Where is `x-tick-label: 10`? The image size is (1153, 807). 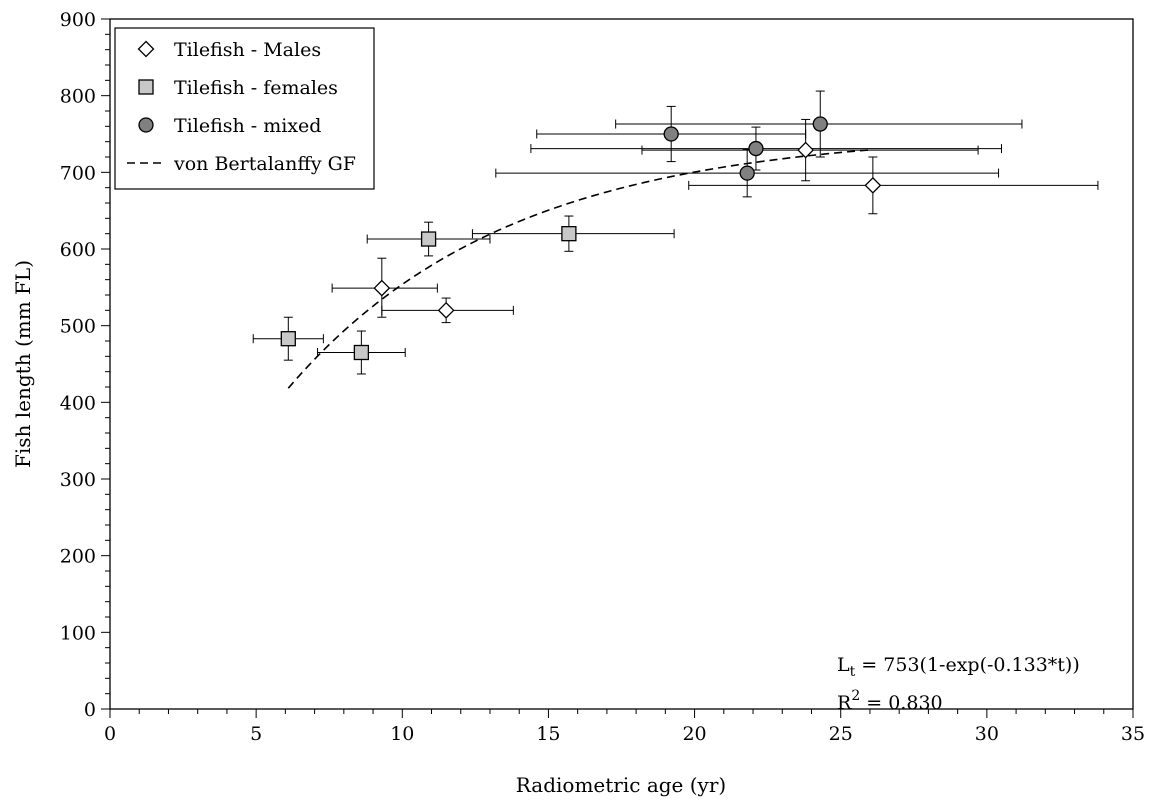
x-tick-label: 10 is located at coordinates (402, 734).